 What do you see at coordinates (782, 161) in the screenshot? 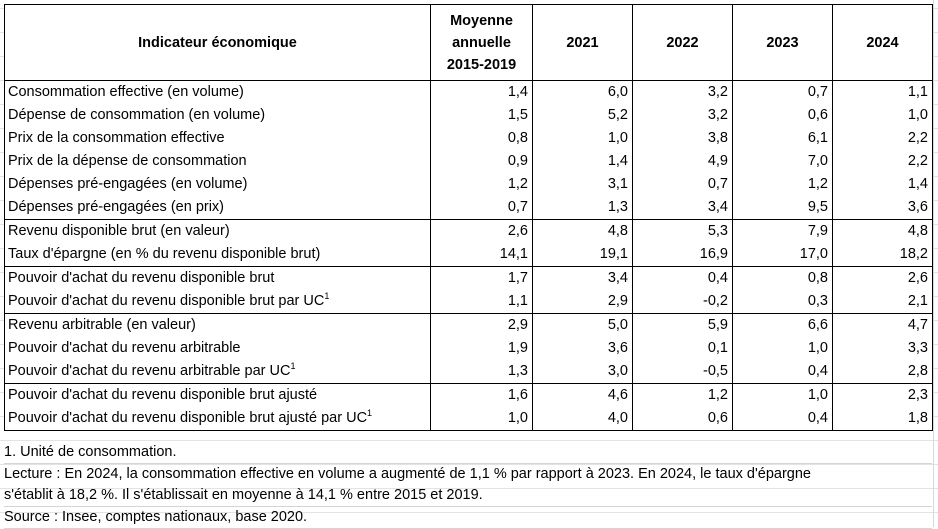
I see `value-cell: 7,0` at bounding box center [782, 161].